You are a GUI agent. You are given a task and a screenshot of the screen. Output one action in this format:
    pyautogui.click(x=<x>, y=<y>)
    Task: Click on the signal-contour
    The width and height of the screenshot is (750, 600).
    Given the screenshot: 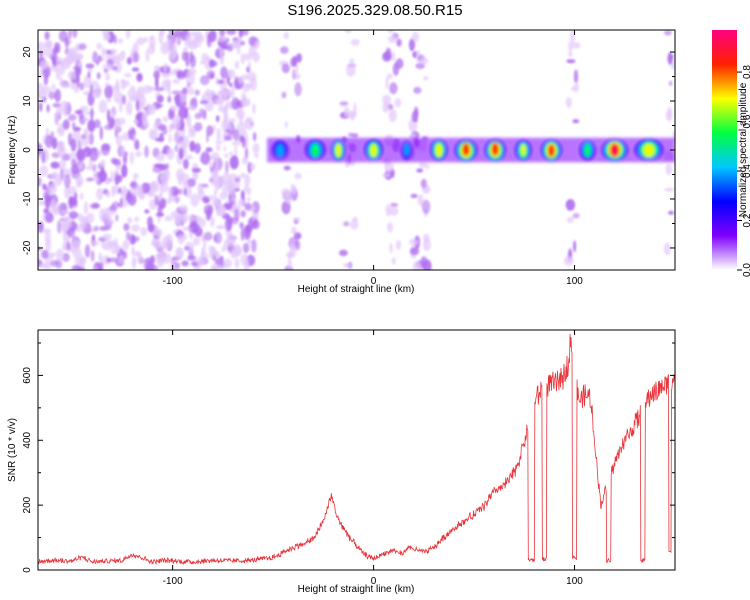 What is the action you would take?
    pyautogui.click(x=338, y=150)
    